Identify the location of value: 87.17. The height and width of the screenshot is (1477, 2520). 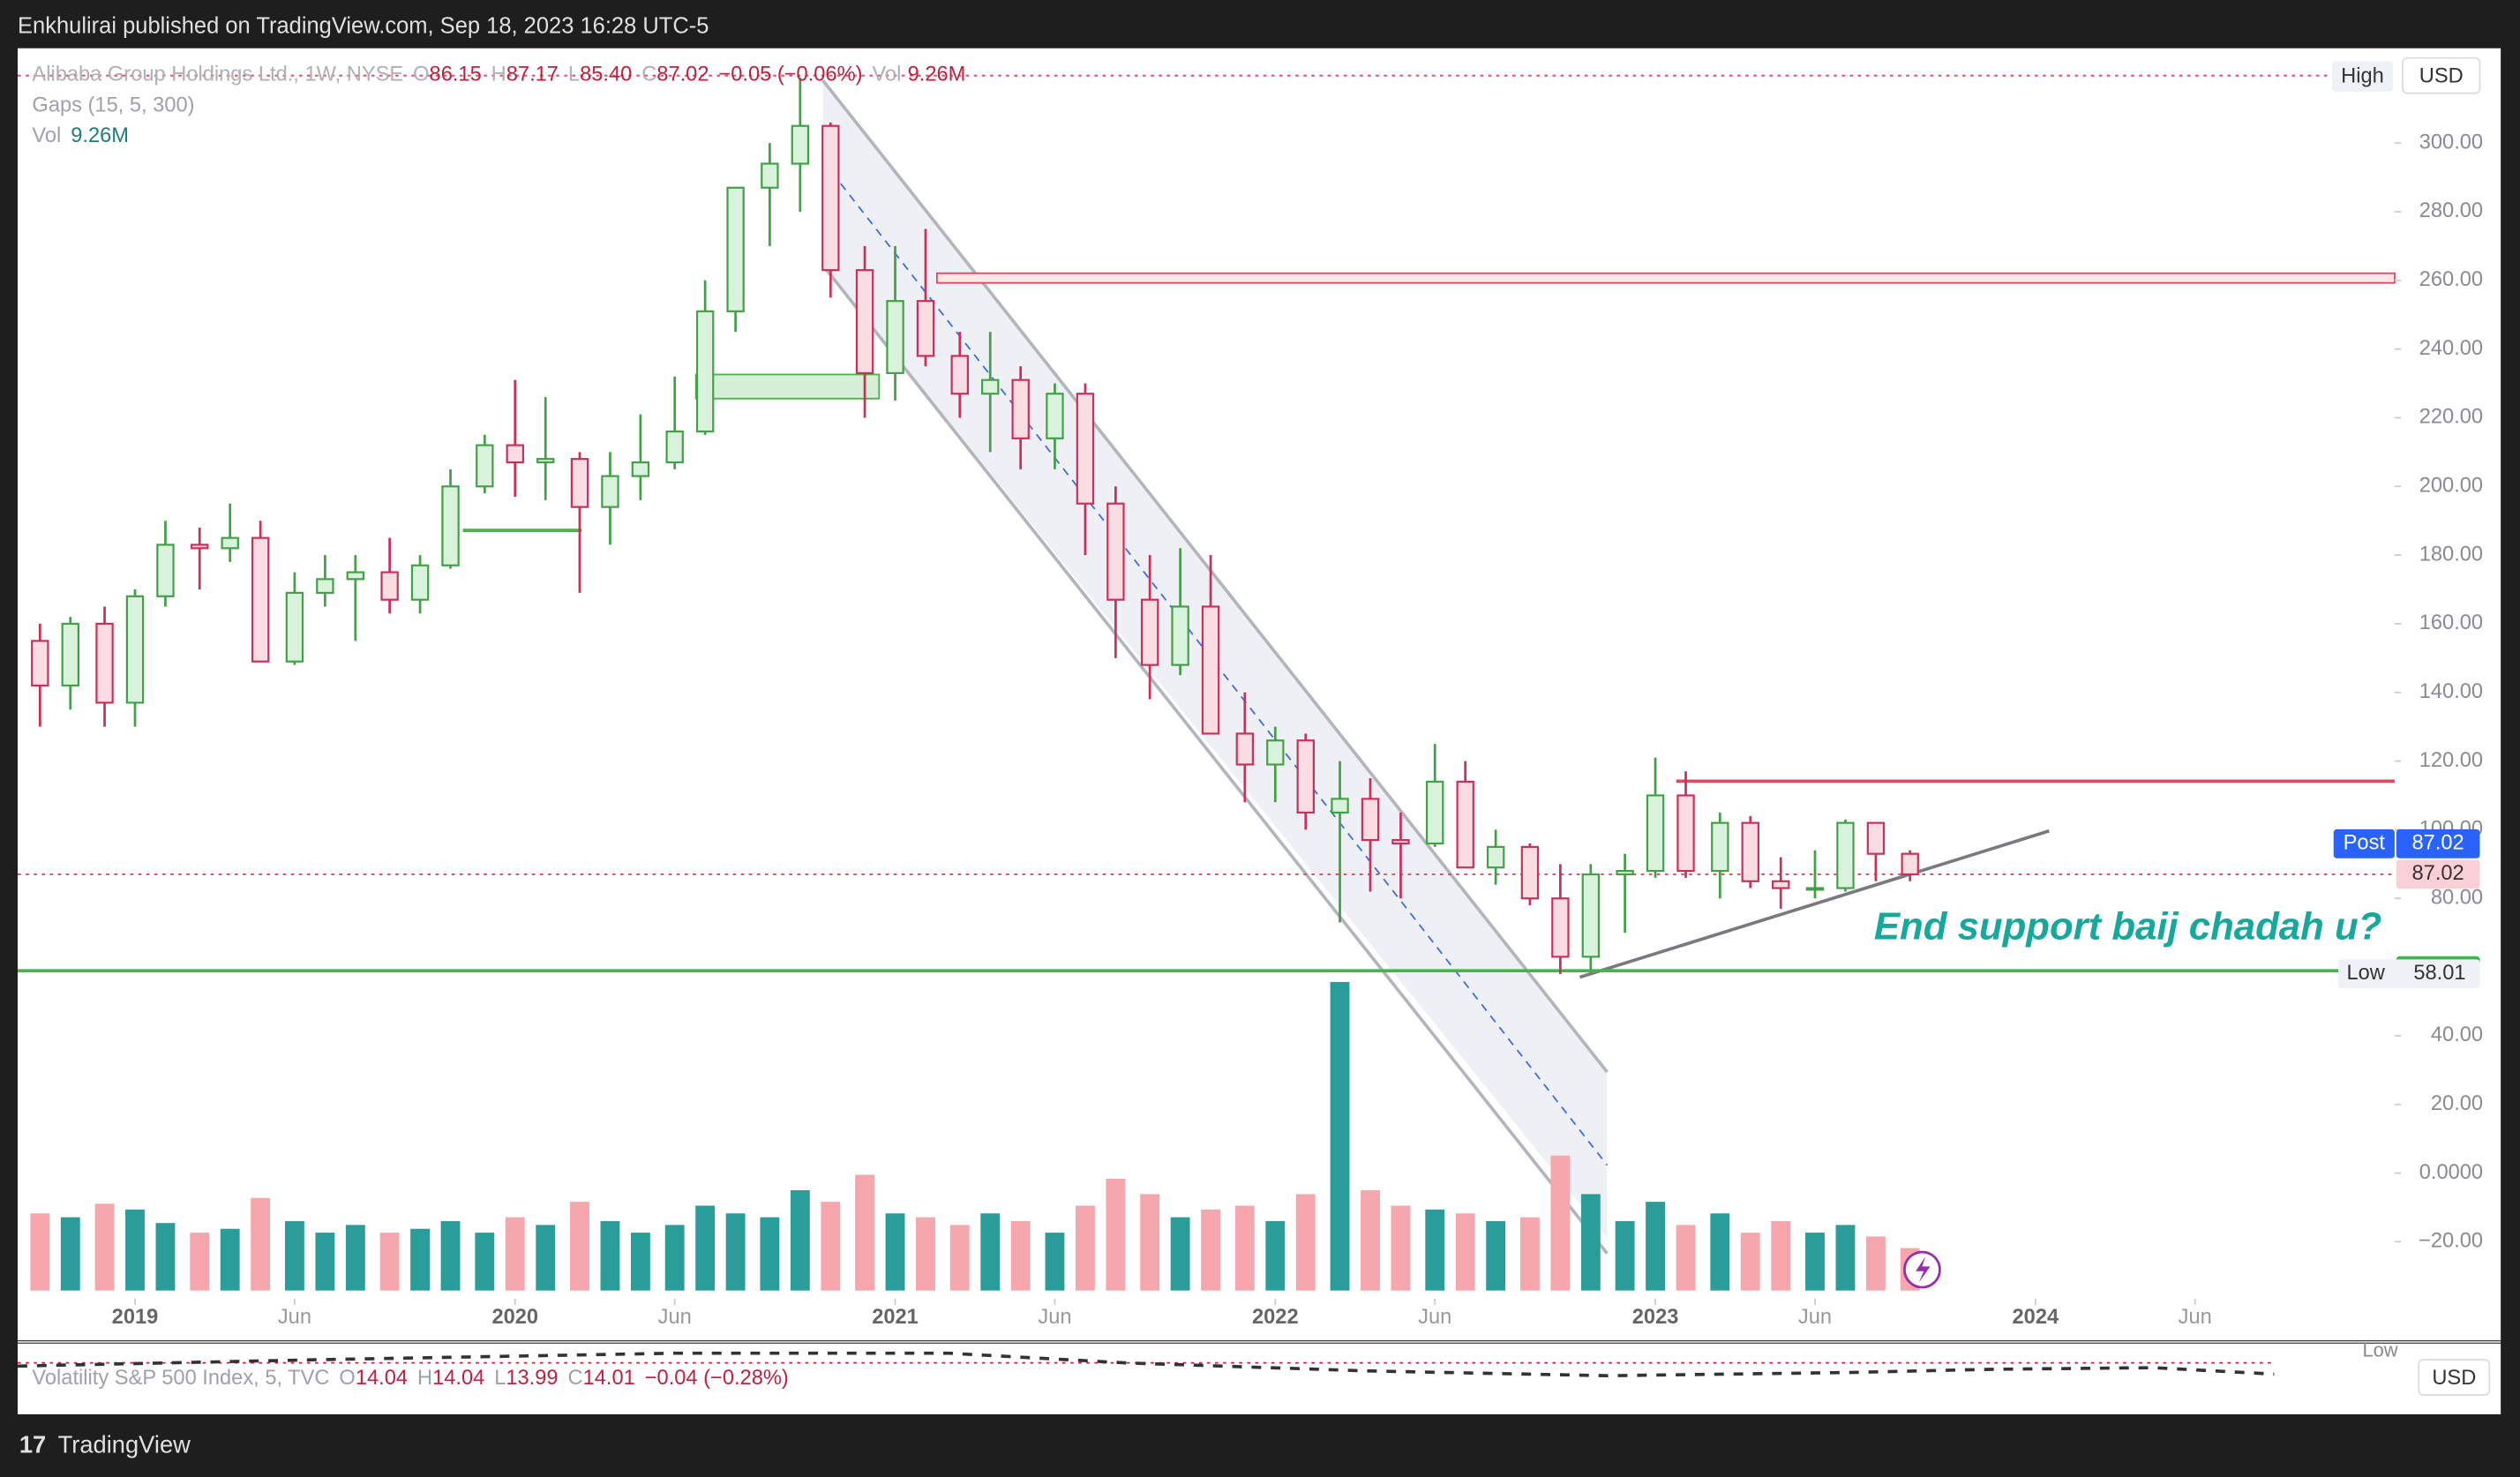
(532, 75).